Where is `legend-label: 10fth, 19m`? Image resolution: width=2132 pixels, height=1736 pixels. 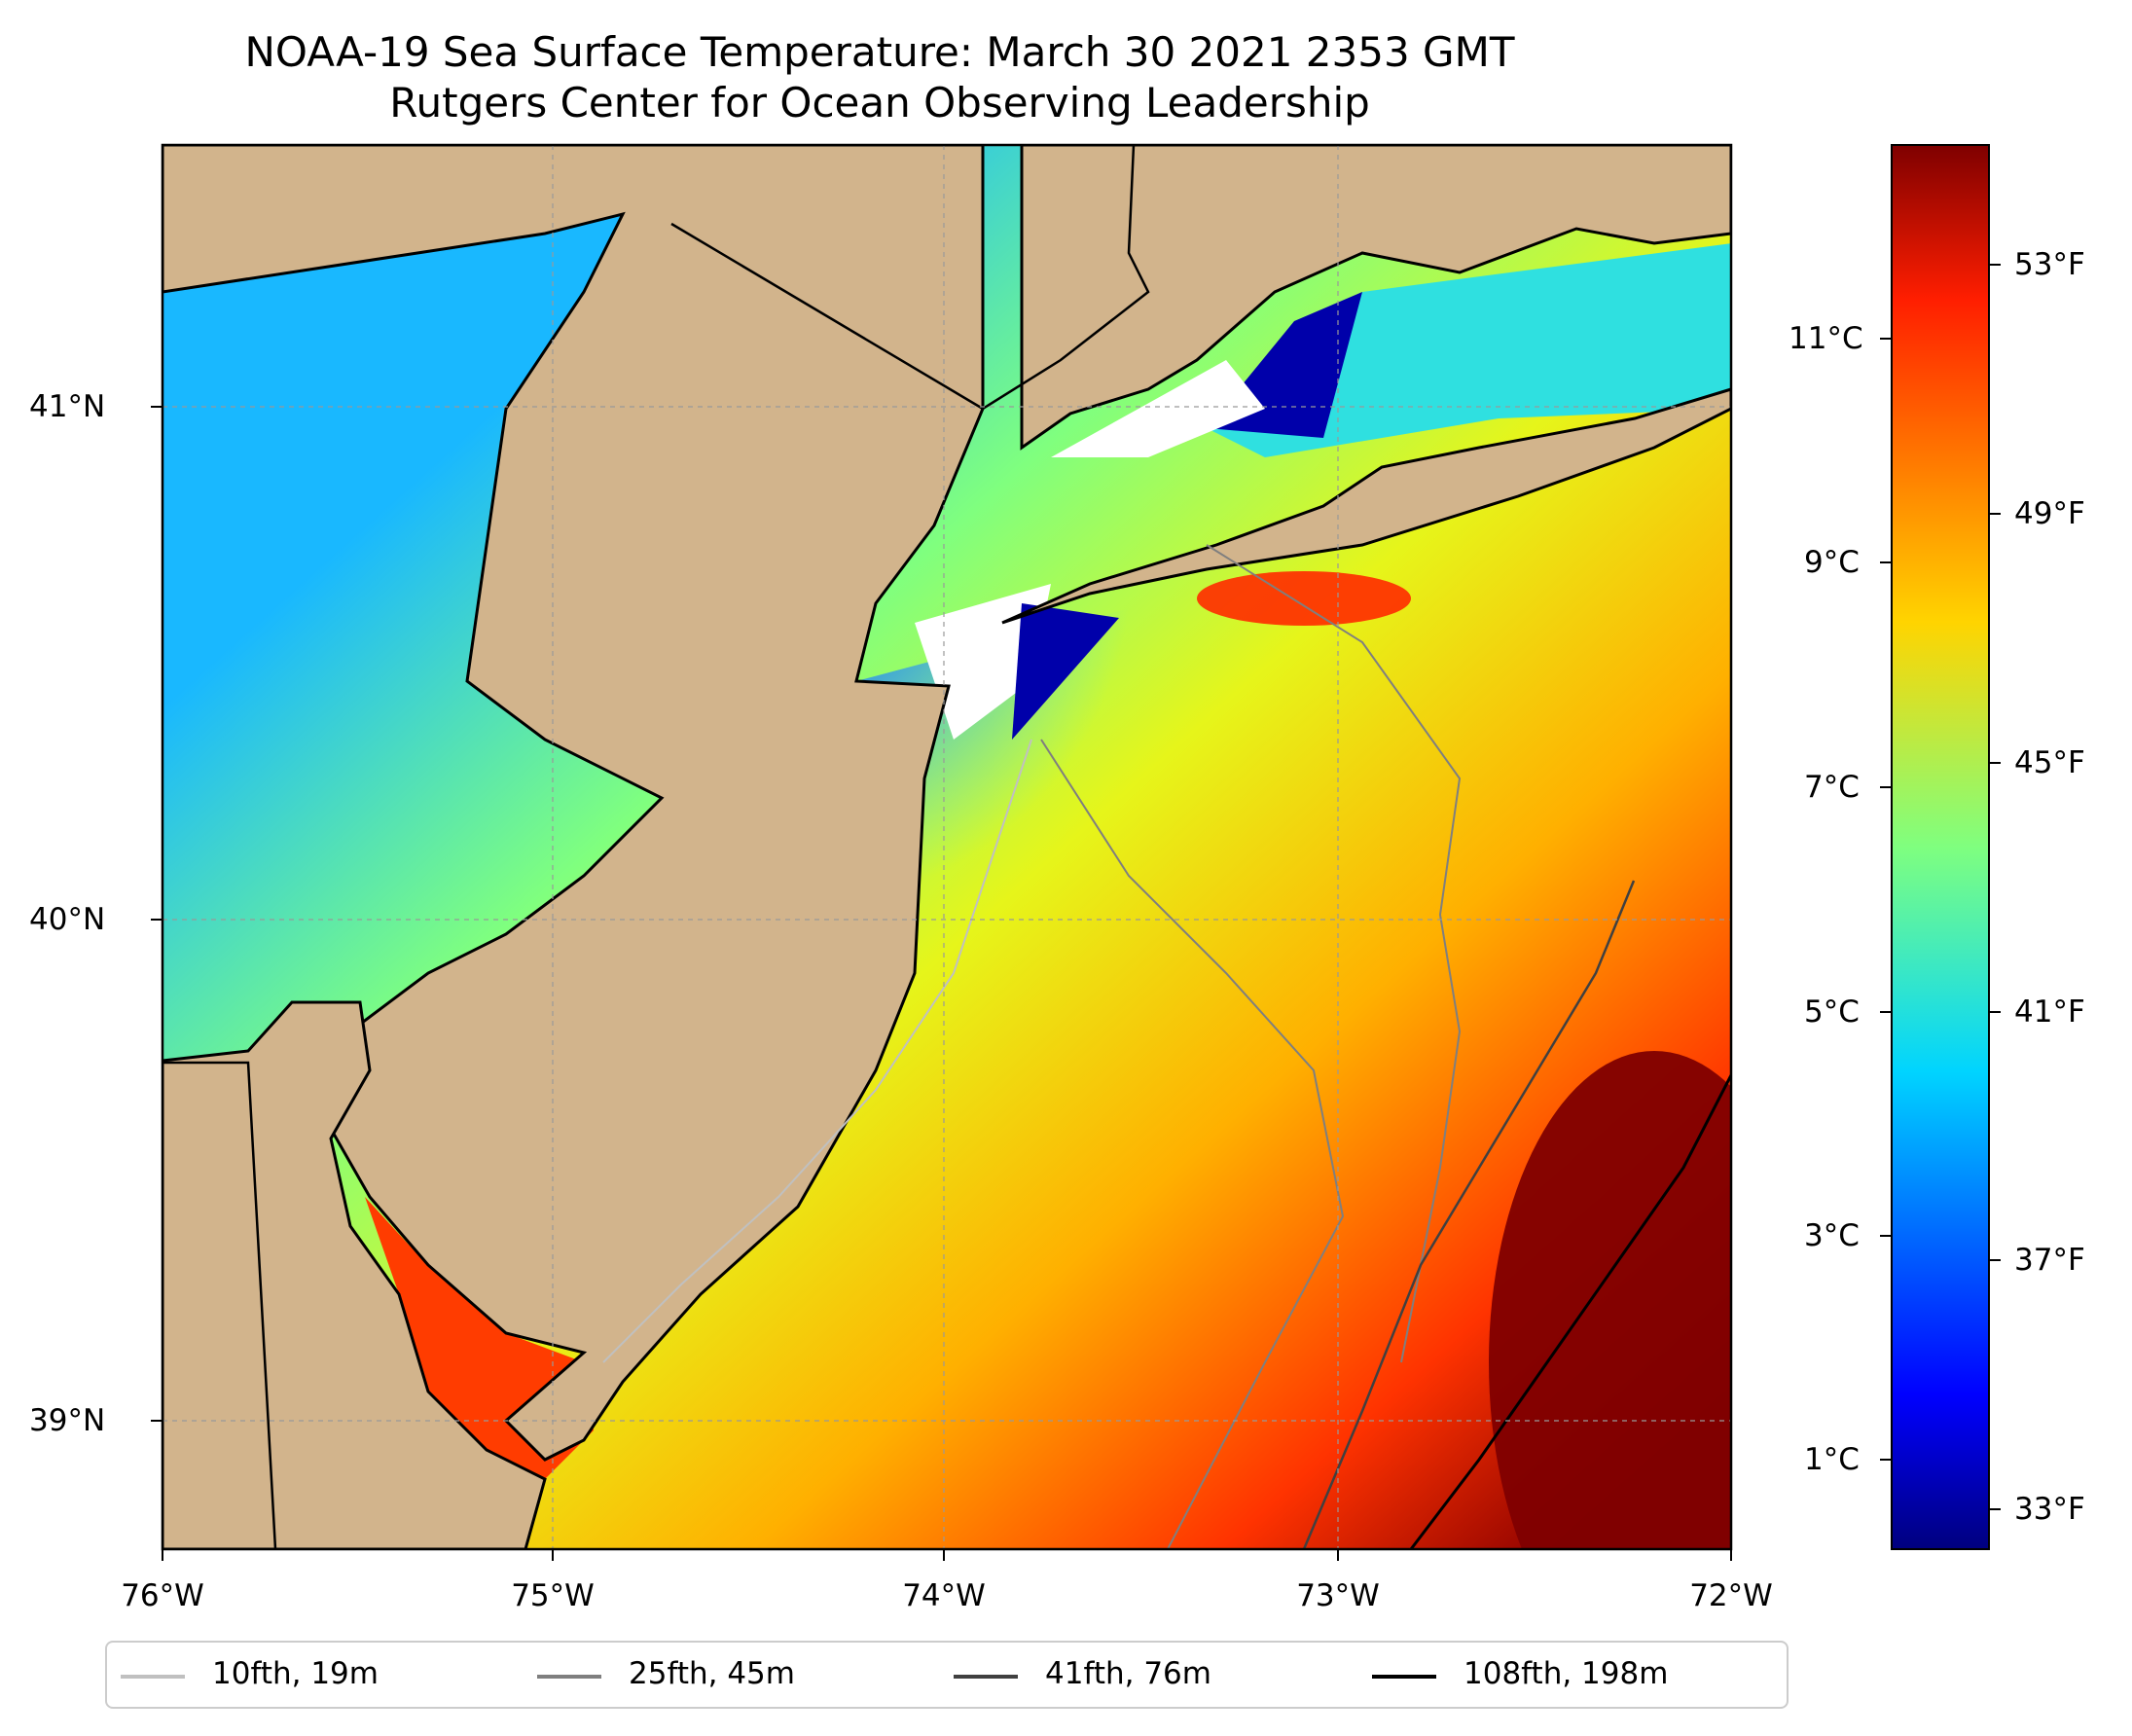 legend-label: 10fth, 19m is located at coordinates (296, 1674).